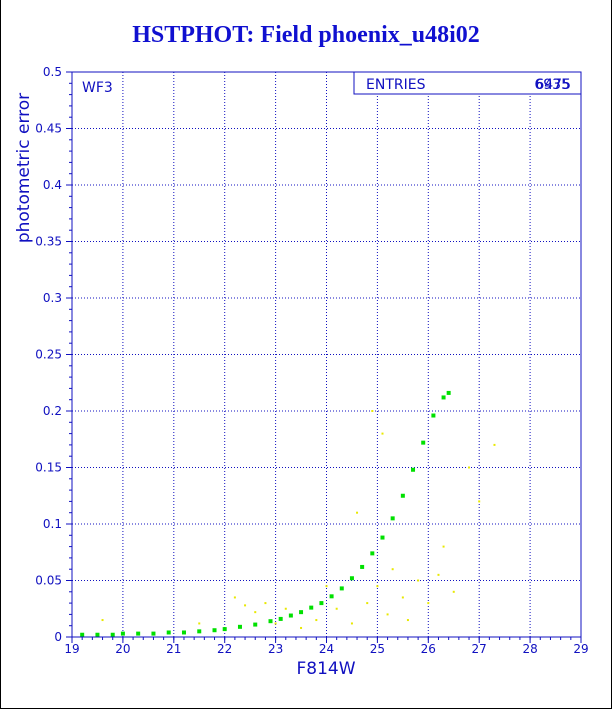 This screenshot has height=709, width=612. What do you see at coordinates (467, 83) in the screenshot?
I see `stats-box` at bounding box center [467, 83].